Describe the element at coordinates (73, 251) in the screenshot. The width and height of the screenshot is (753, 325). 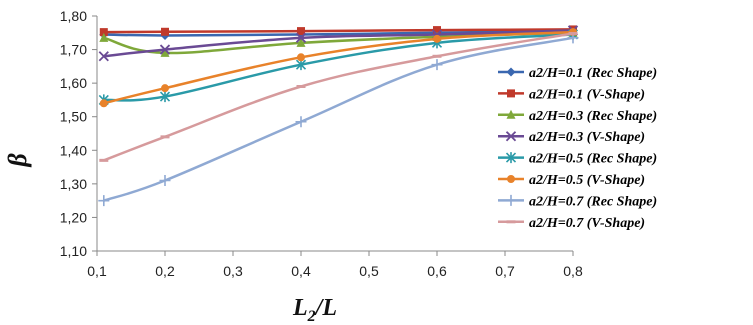
I see `y-tick-label: 1,10` at that location.